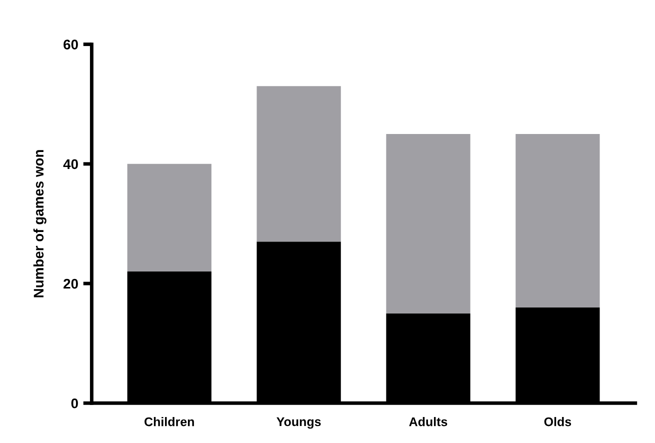 This screenshot has height=443, width=655. I want to click on x-tick-label: Youngs, so click(298, 423).